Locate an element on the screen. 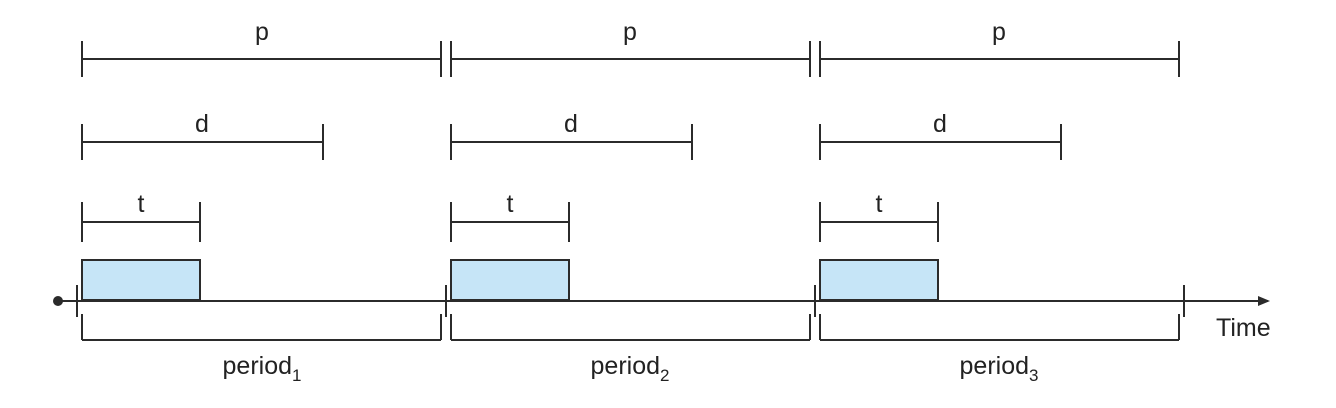 This screenshot has width=1336, height=408. t-span-2: t is located at coordinates (510, 216).